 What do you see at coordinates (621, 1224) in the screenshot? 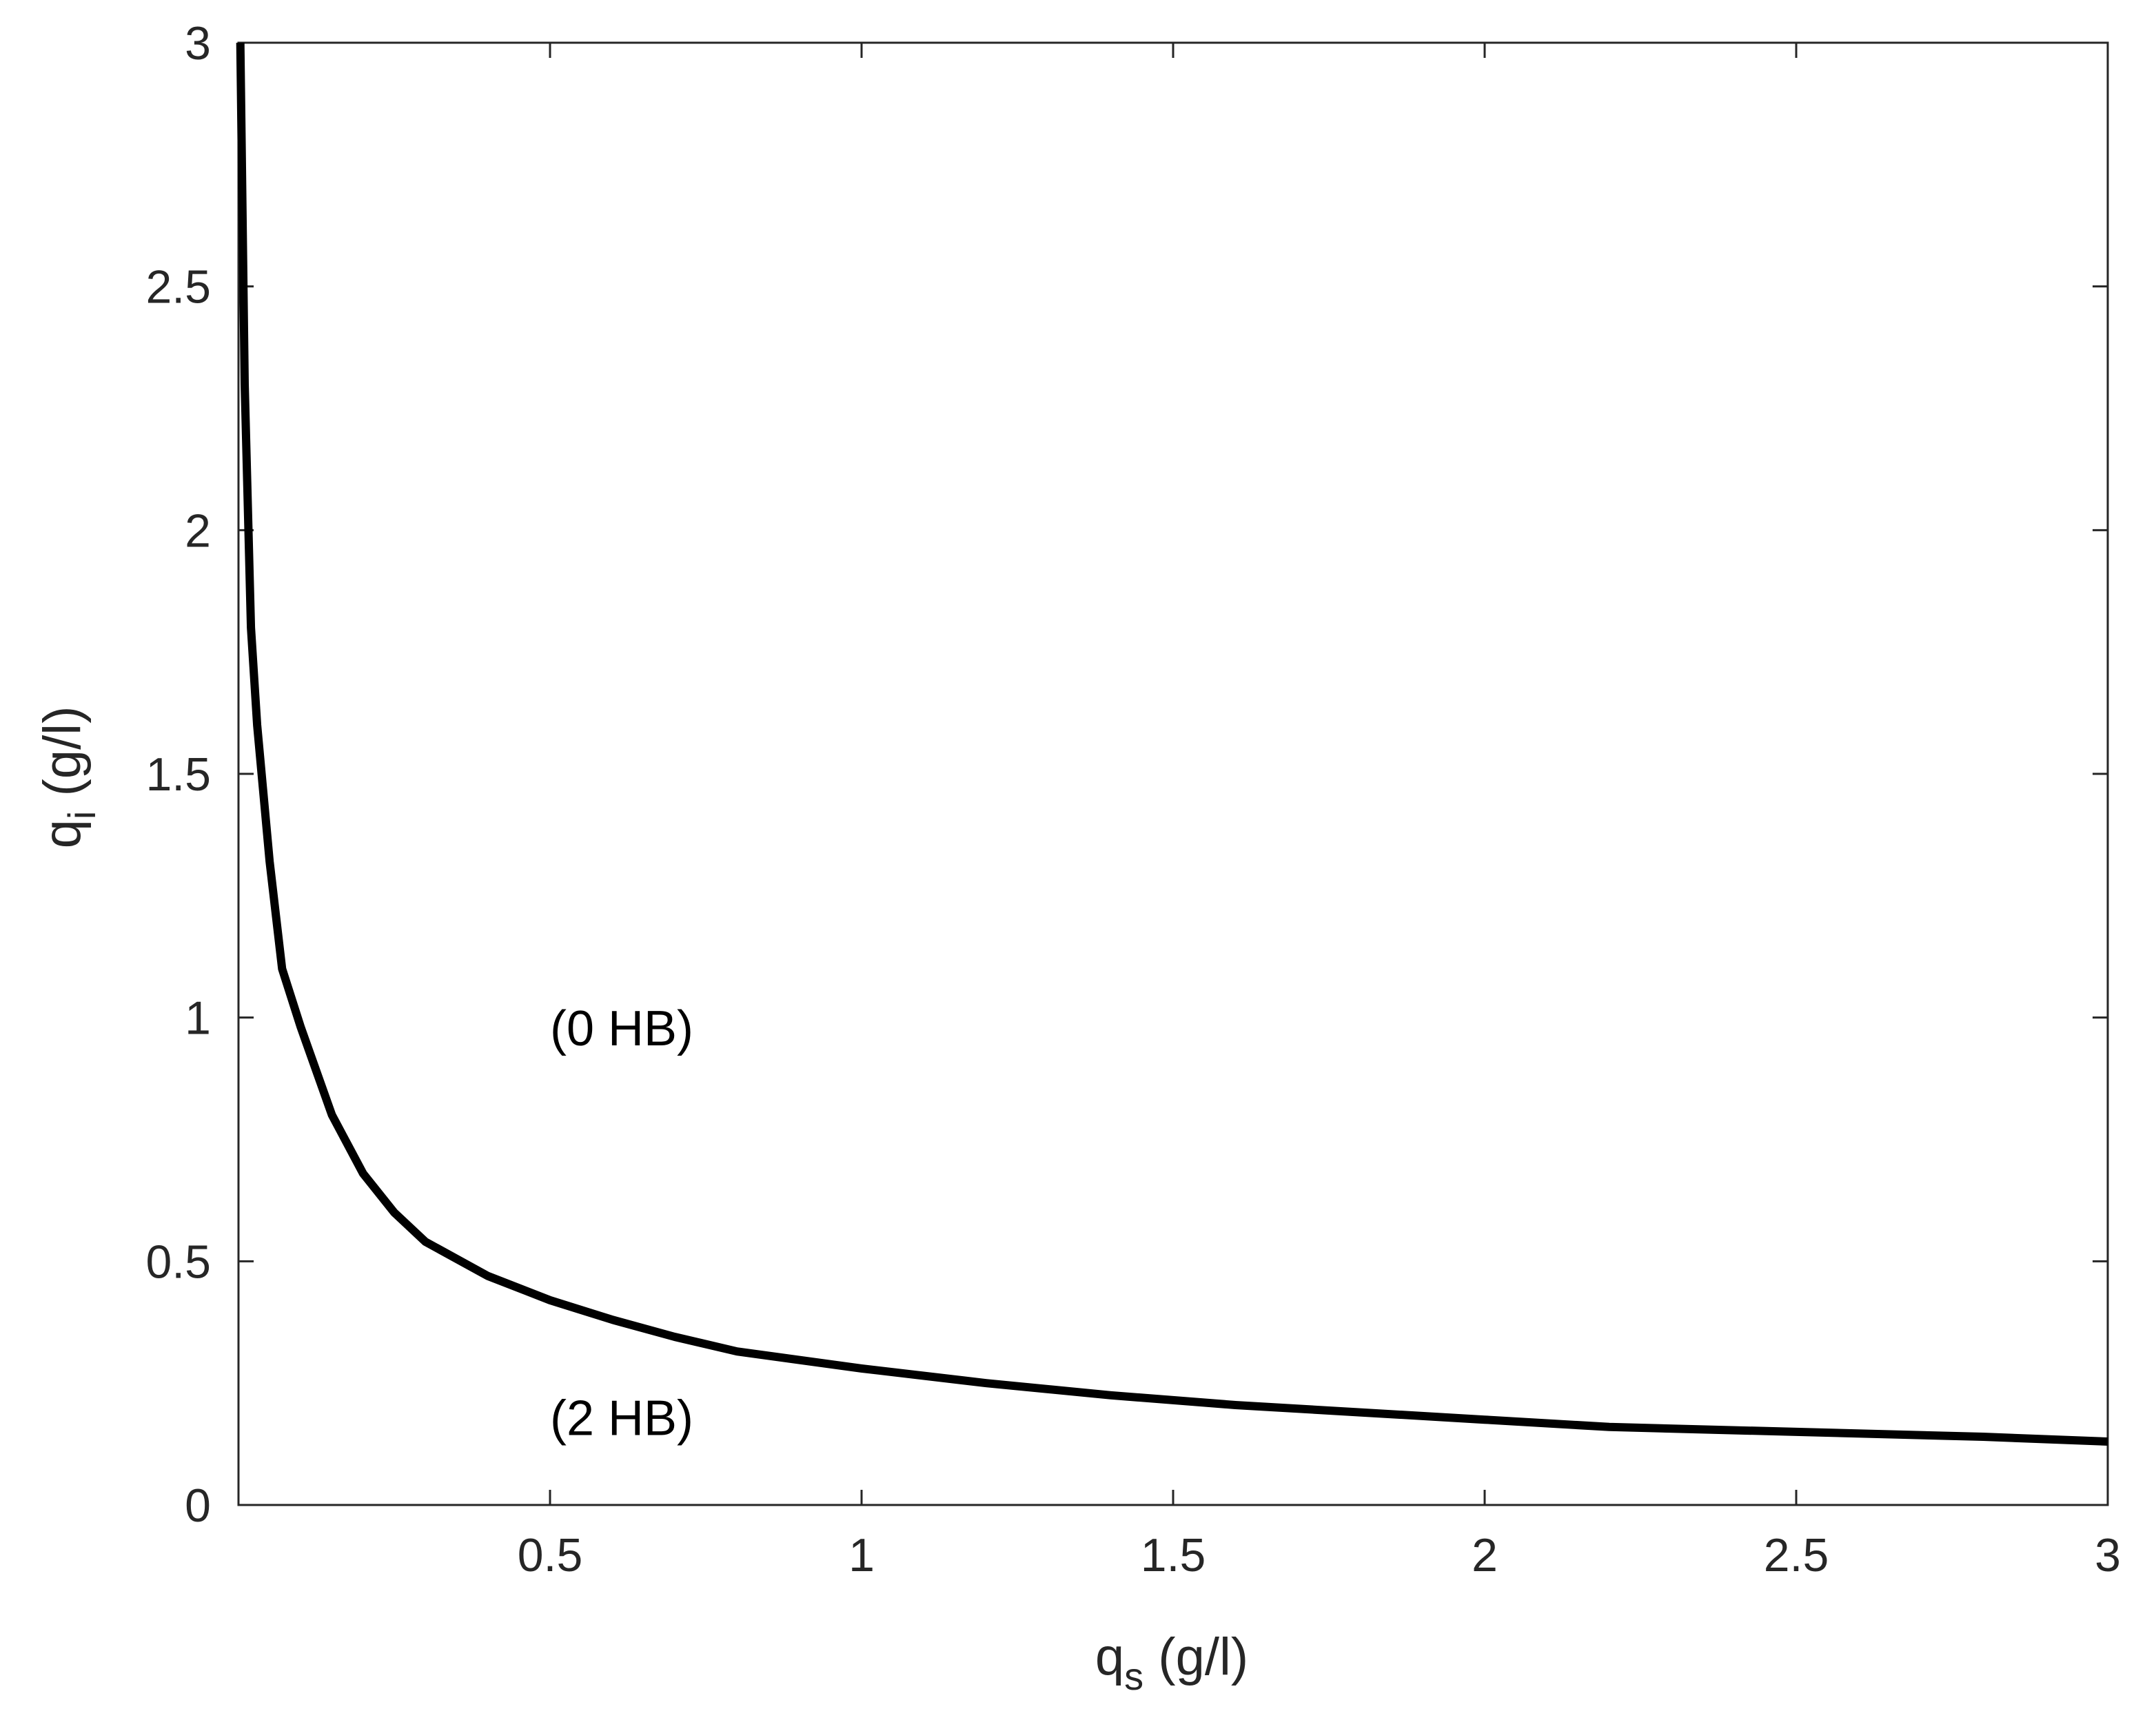
I see `annotation-layer: (0 HB) (2 HB)` at bounding box center [621, 1224].